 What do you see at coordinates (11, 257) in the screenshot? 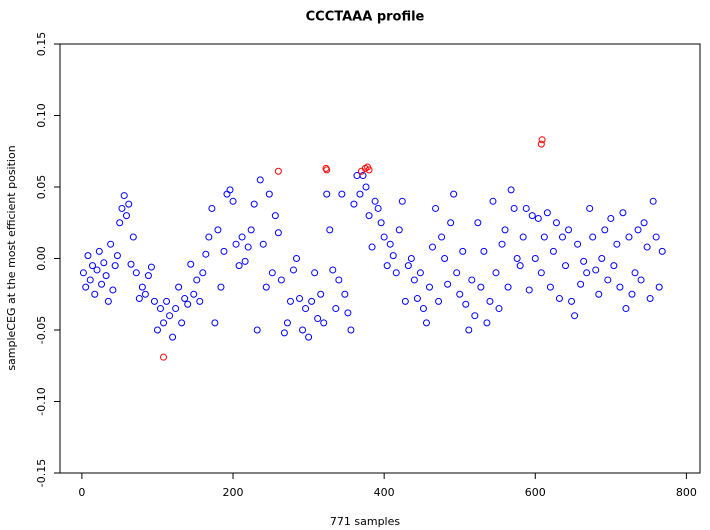
I see `y-axis-label: sampleCEG at the most efficient position` at bounding box center [11, 257].